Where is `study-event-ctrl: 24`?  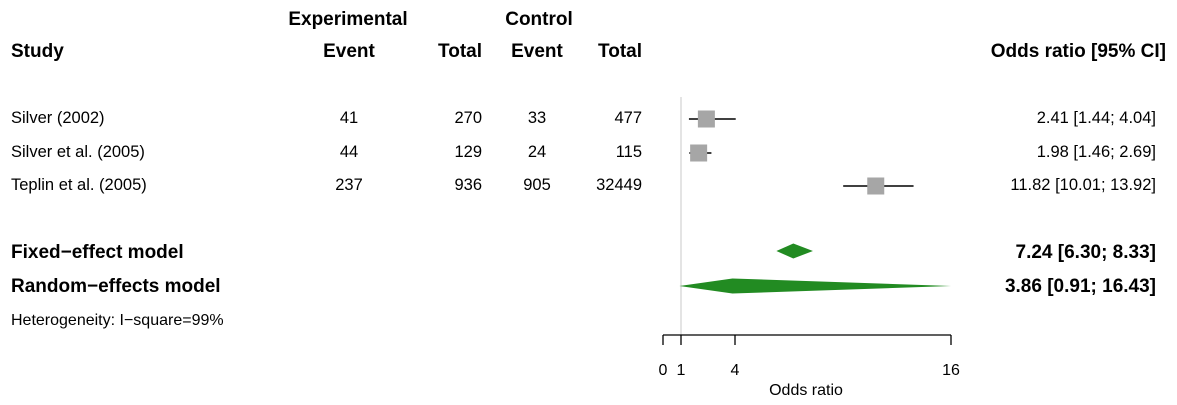
study-event-ctrl: 24 is located at coordinates (537, 152).